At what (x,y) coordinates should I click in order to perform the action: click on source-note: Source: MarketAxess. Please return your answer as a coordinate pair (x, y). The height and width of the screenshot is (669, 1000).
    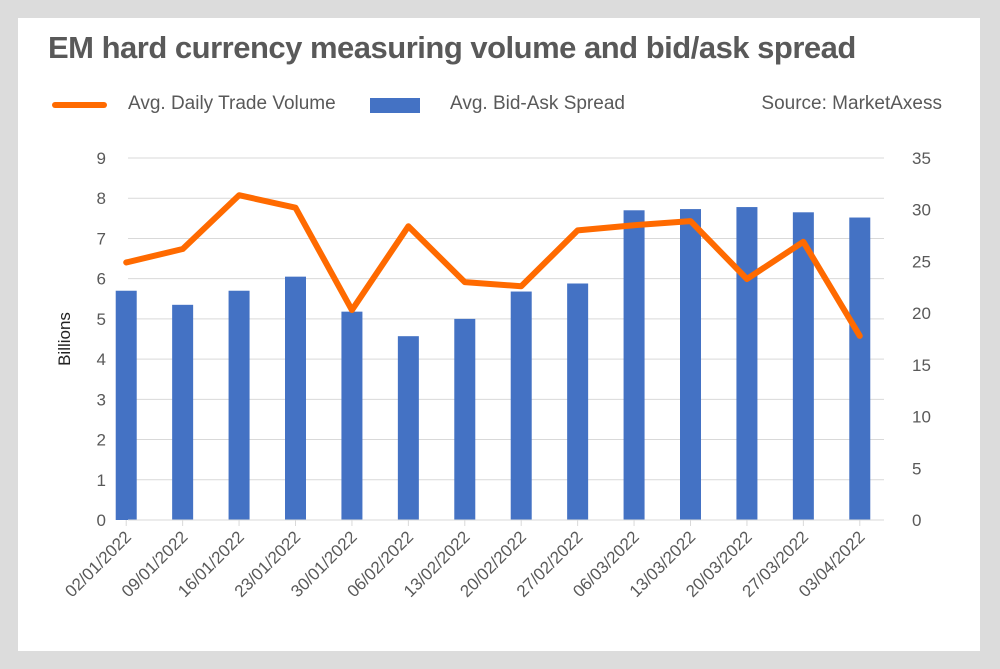
    Looking at the image, I should click on (851, 103).